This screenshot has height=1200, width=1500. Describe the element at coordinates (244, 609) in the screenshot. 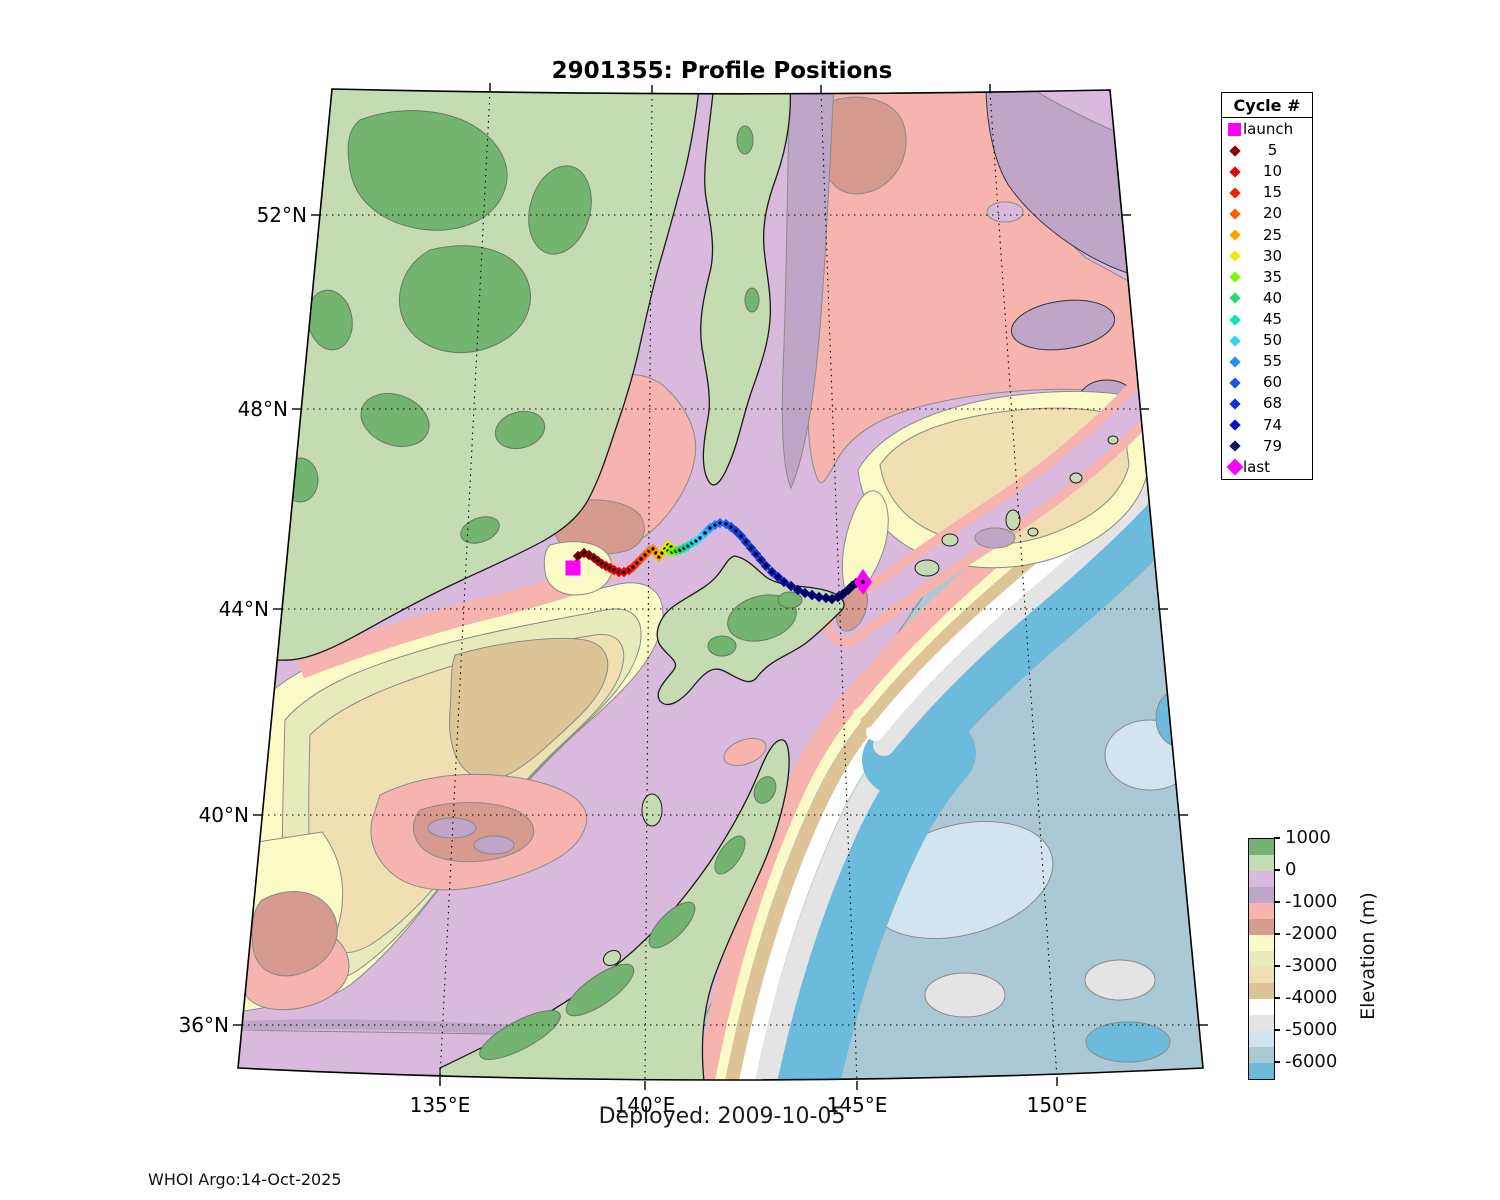

I see `lat-label: 44°N` at that location.